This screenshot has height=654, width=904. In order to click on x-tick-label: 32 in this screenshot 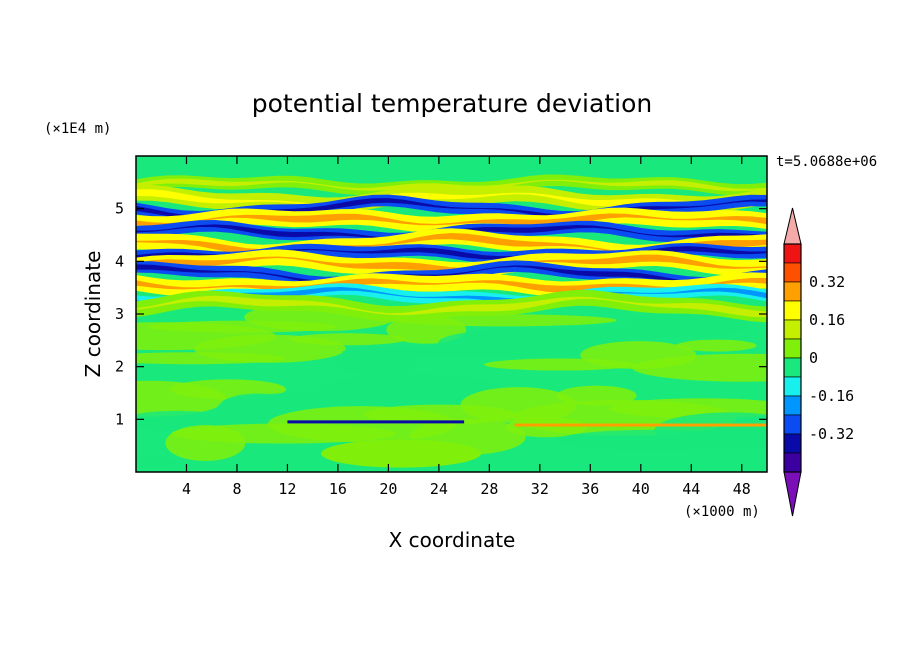, I will do `click(540, 489)`.